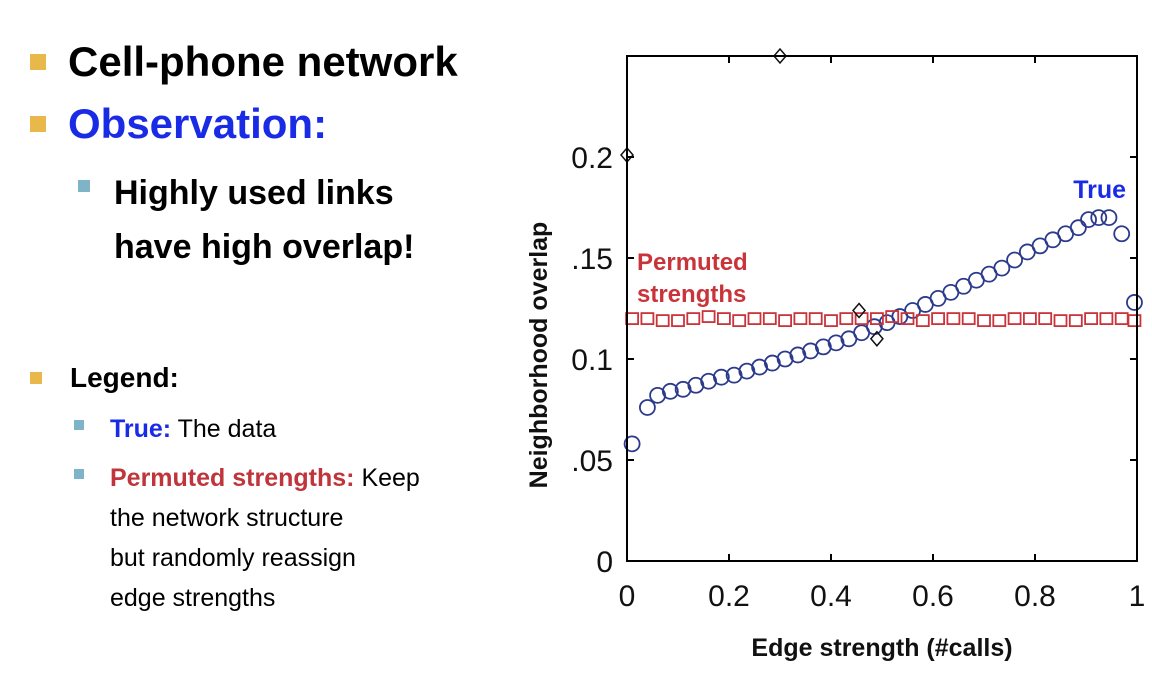  Describe the element at coordinates (831, 596) in the screenshot. I see `x-tick-label: 0.4` at that location.